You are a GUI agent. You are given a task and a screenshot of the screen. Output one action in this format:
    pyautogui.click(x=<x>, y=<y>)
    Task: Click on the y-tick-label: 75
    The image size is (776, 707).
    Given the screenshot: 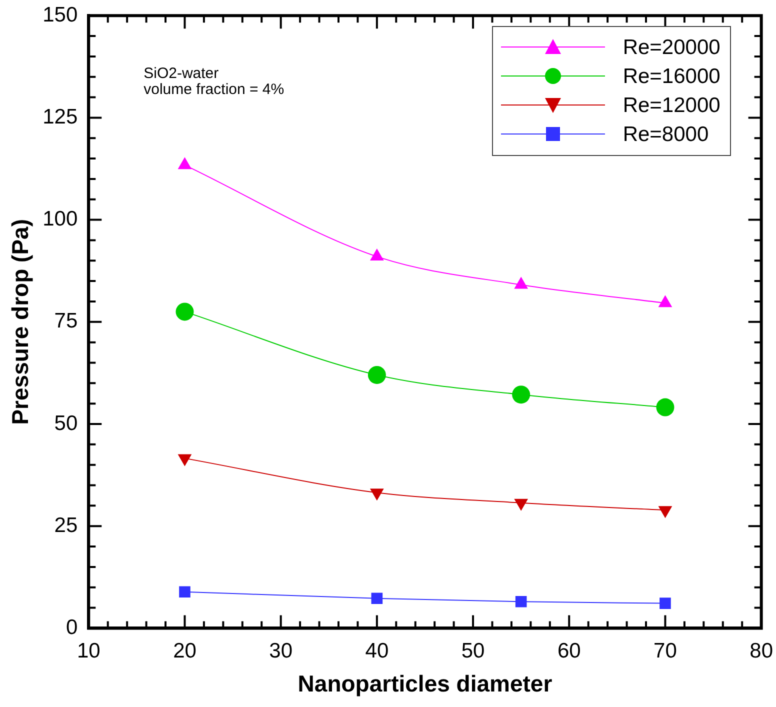 What is the action you would take?
    pyautogui.click(x=66, y=321)
    